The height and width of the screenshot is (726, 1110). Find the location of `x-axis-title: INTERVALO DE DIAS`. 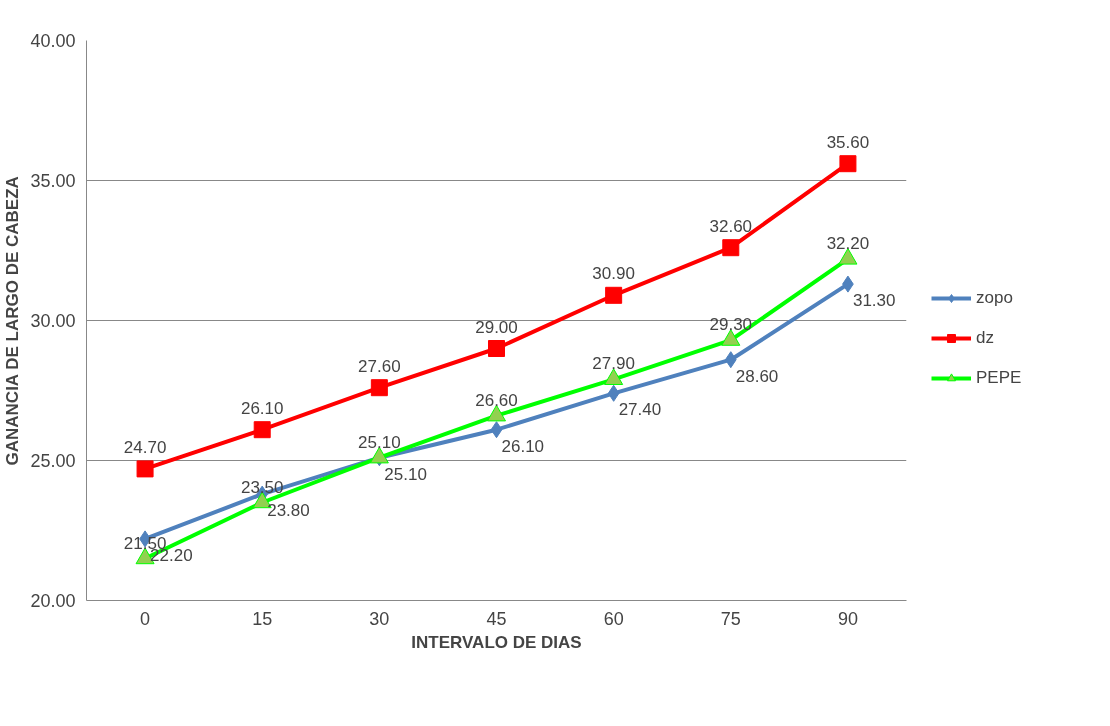

x-axis-title: INTERVALO DE DIAS is located at coordinates (496, 642).